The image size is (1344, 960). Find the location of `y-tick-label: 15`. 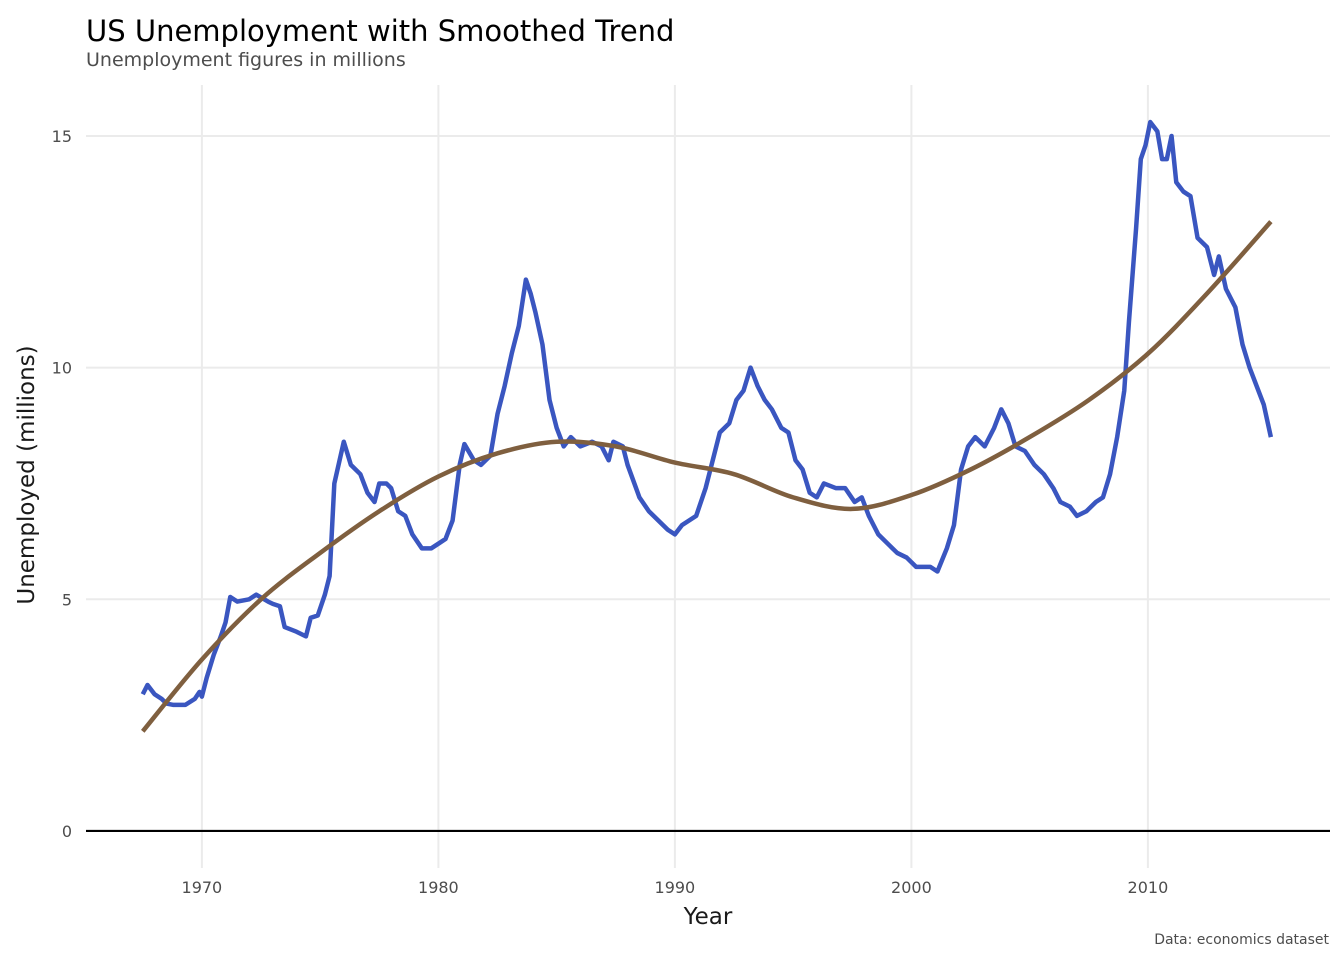

y-tick-label: 15 is located at coordinates (62, 136).